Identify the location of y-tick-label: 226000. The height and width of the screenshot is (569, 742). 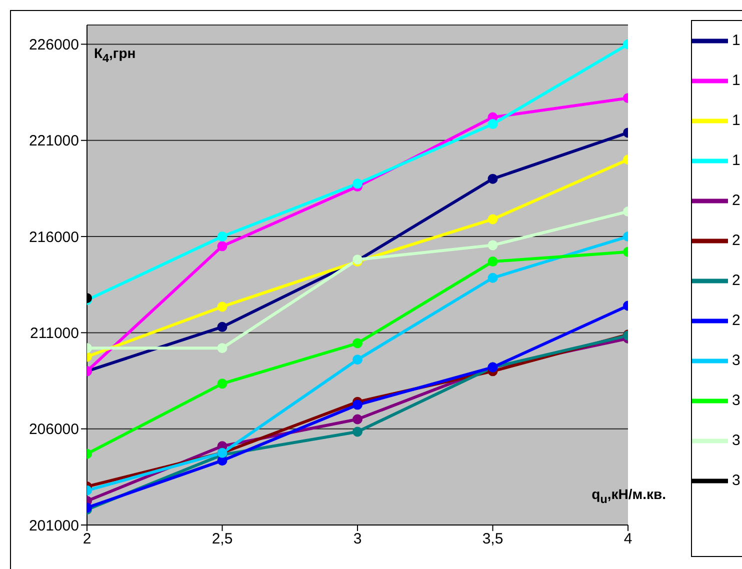
(53, 45).